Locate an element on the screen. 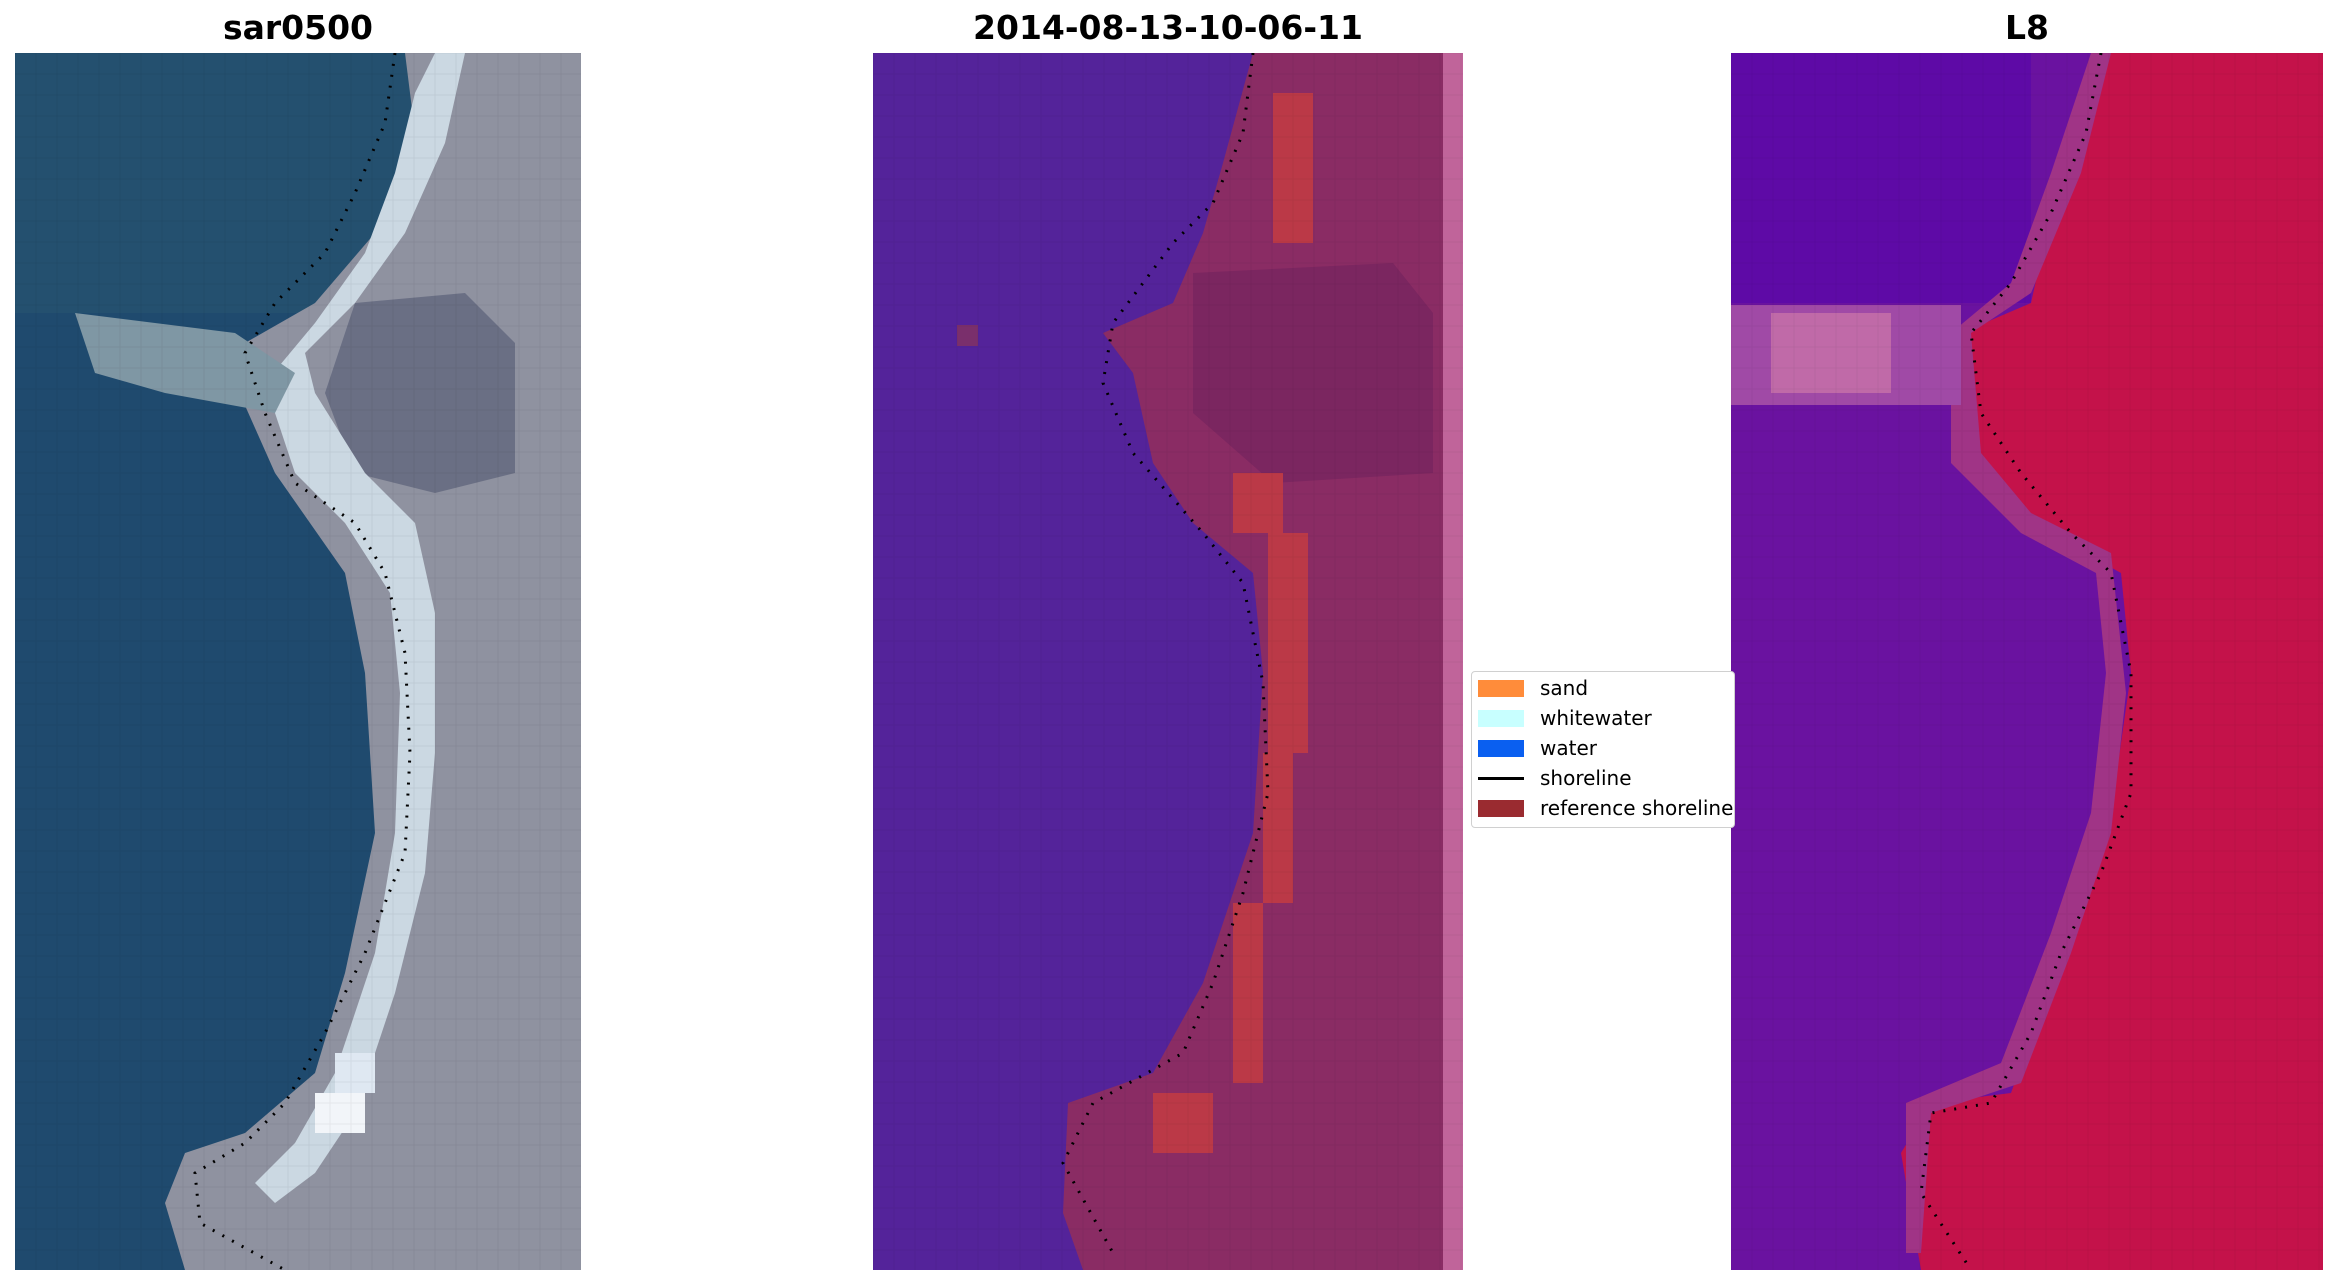  water-swatch is located at coordinates (1501, 748).